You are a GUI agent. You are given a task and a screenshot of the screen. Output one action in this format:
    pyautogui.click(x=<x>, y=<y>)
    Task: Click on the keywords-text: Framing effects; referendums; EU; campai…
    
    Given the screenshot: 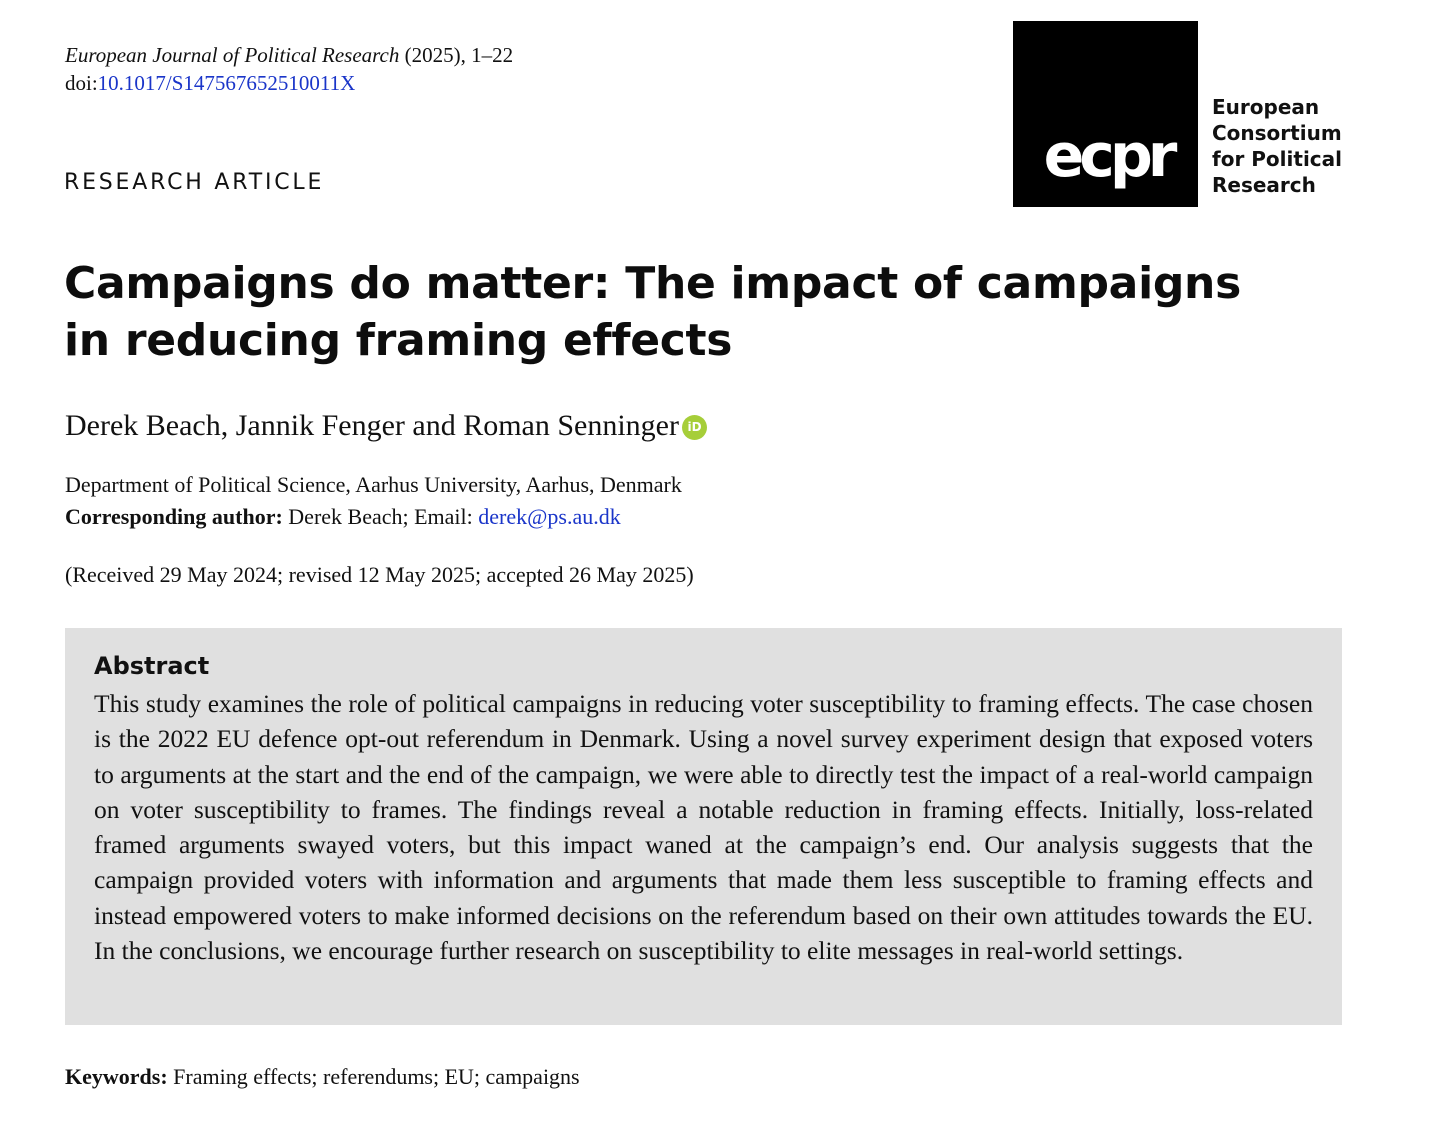 What is the action you would take?
    pyautogui.click(x=373, y=1076)
    